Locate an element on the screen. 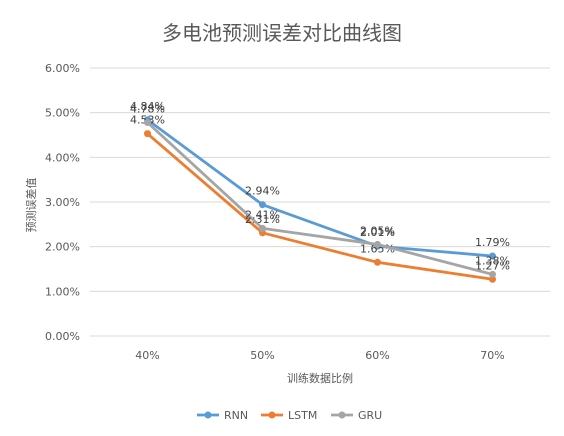 Image resolution: width=564 pixels, height=436 pixels. y-tick-label: 6.00% is located at coordinates (62, 68).